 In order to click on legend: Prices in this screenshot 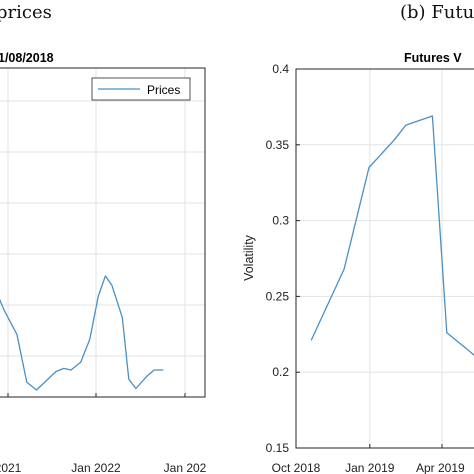, I will do `click(141, 89)`.